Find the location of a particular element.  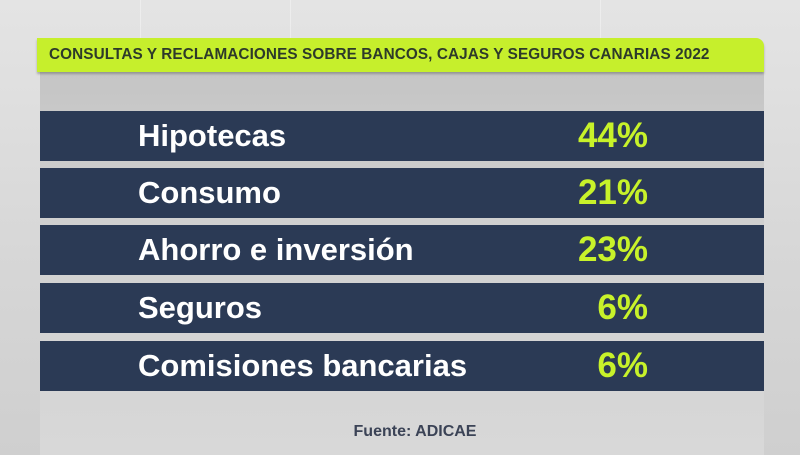

source-caption: Fuente: ADICAE is located at coordinates (400, 432).